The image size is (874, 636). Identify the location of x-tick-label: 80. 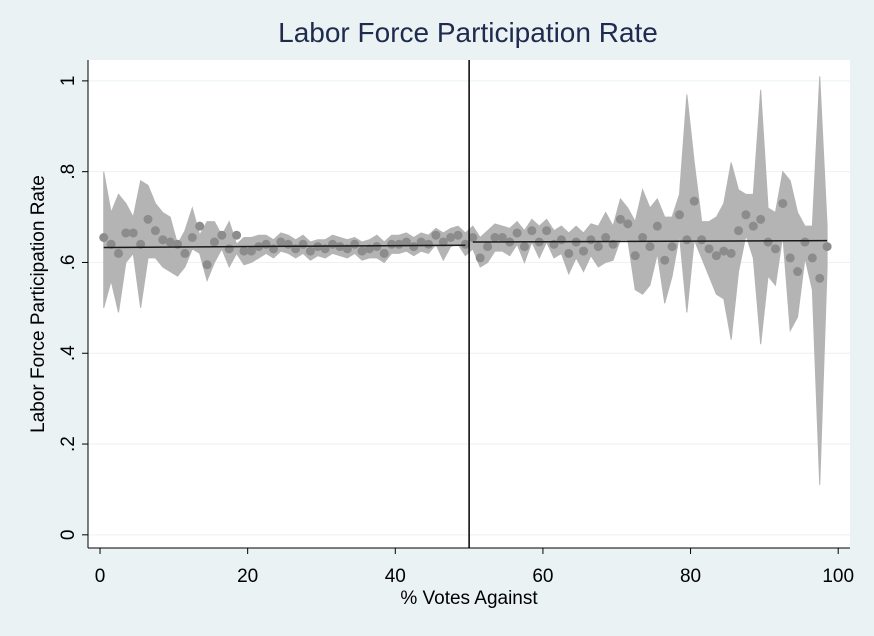
(690, 576).